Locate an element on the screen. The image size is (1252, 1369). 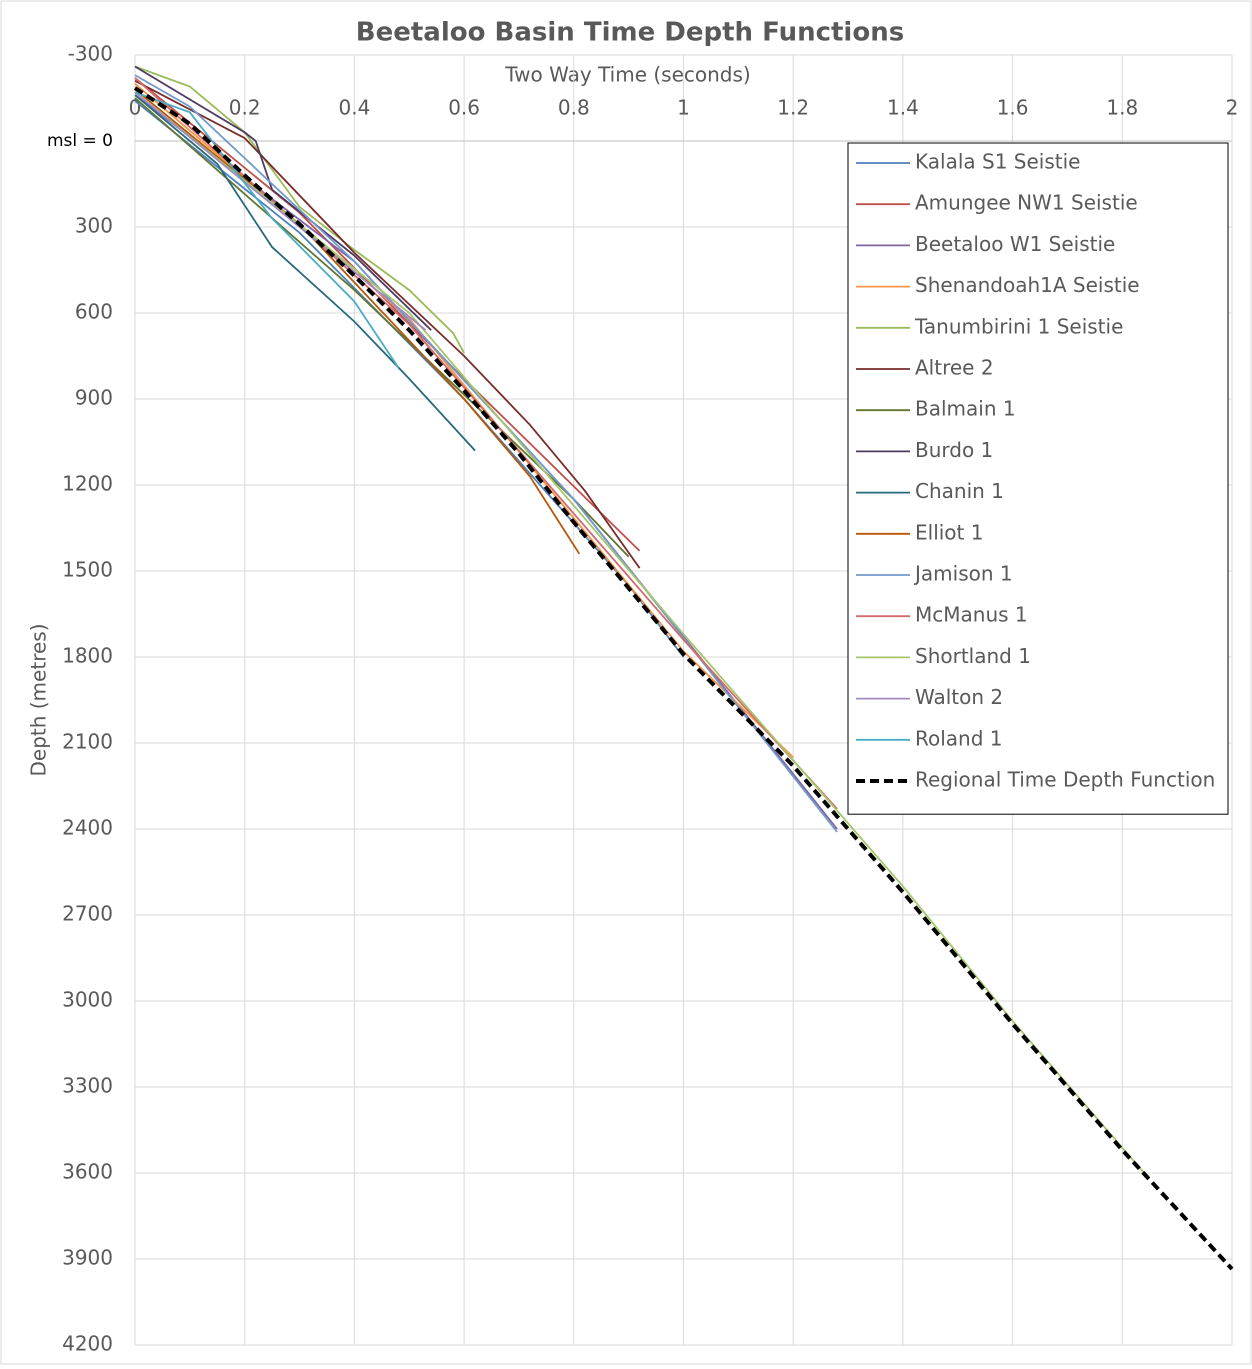
y-tick-label: 1200 is located at coordinates (87, 484).